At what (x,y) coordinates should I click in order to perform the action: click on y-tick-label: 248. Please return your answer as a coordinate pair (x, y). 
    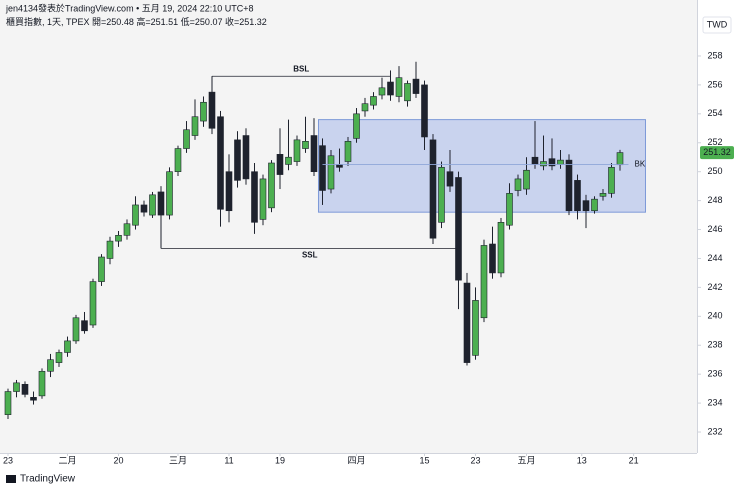
    Looking at the image, I should click on (714, 200).